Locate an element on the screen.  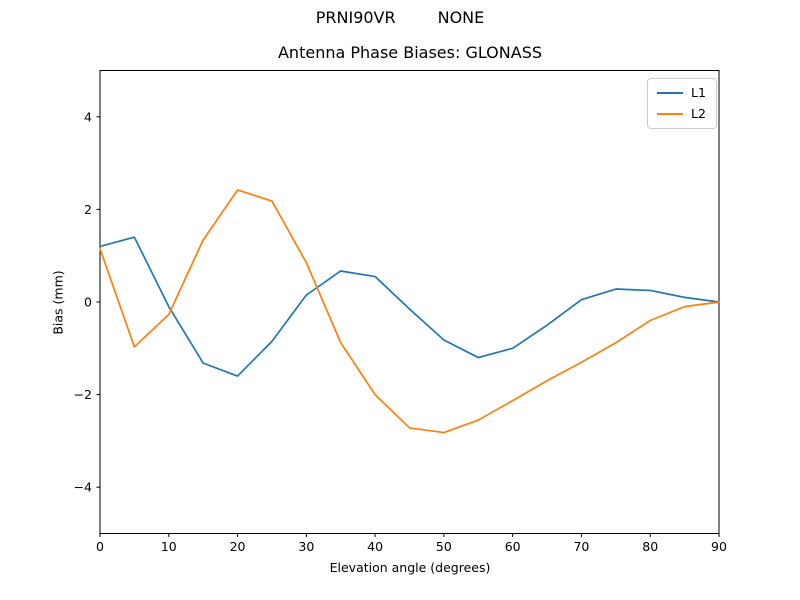
y-axis-label: Bias (mm) is located at coordinates (58, 302).